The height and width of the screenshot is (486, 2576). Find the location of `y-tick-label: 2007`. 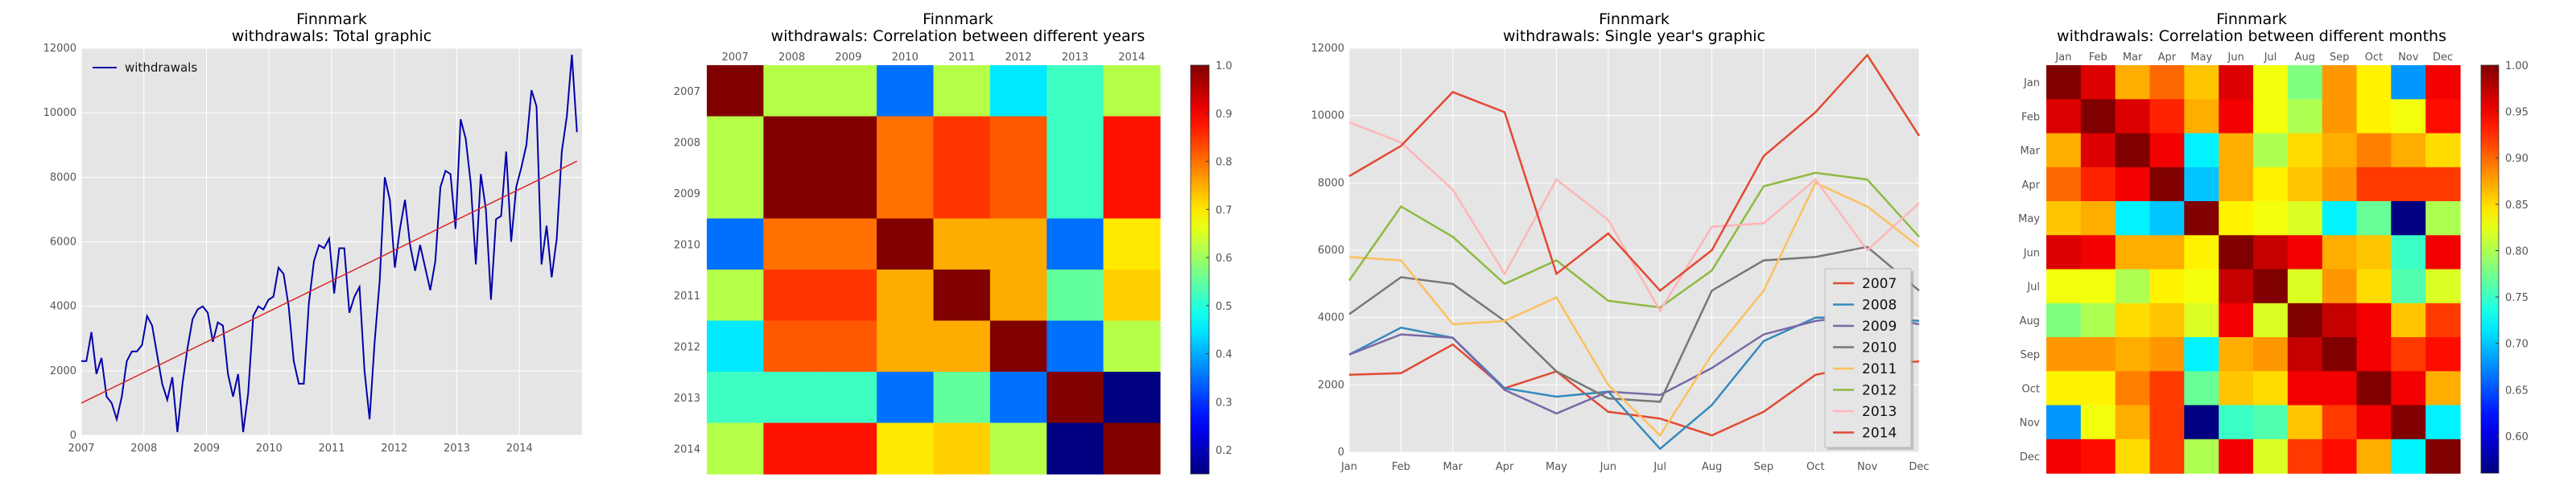

y-tick-label: 2007 is located at coordinates (687, 92).